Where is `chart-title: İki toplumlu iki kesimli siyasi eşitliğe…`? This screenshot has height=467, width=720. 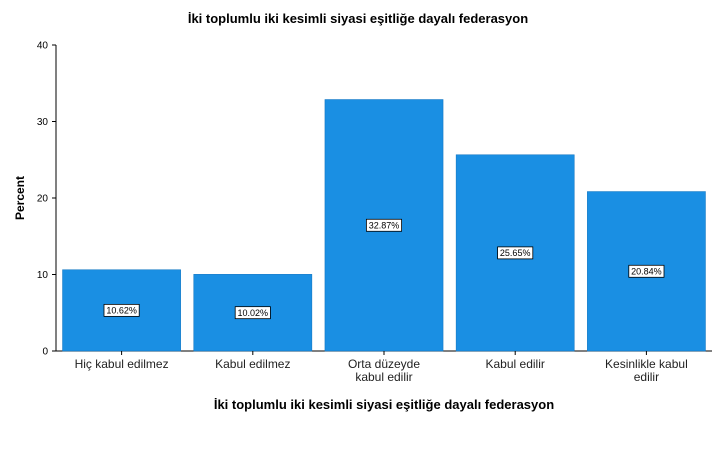
chart-title: İki toplumlu iki kesimli siyasi eşitliğe… is located at coordinates (358, 18).